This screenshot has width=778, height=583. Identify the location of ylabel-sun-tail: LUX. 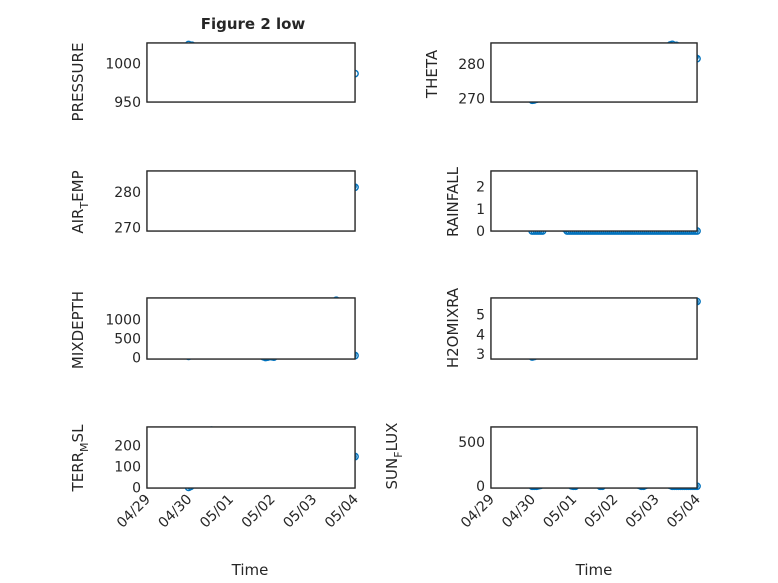
(392, 437).